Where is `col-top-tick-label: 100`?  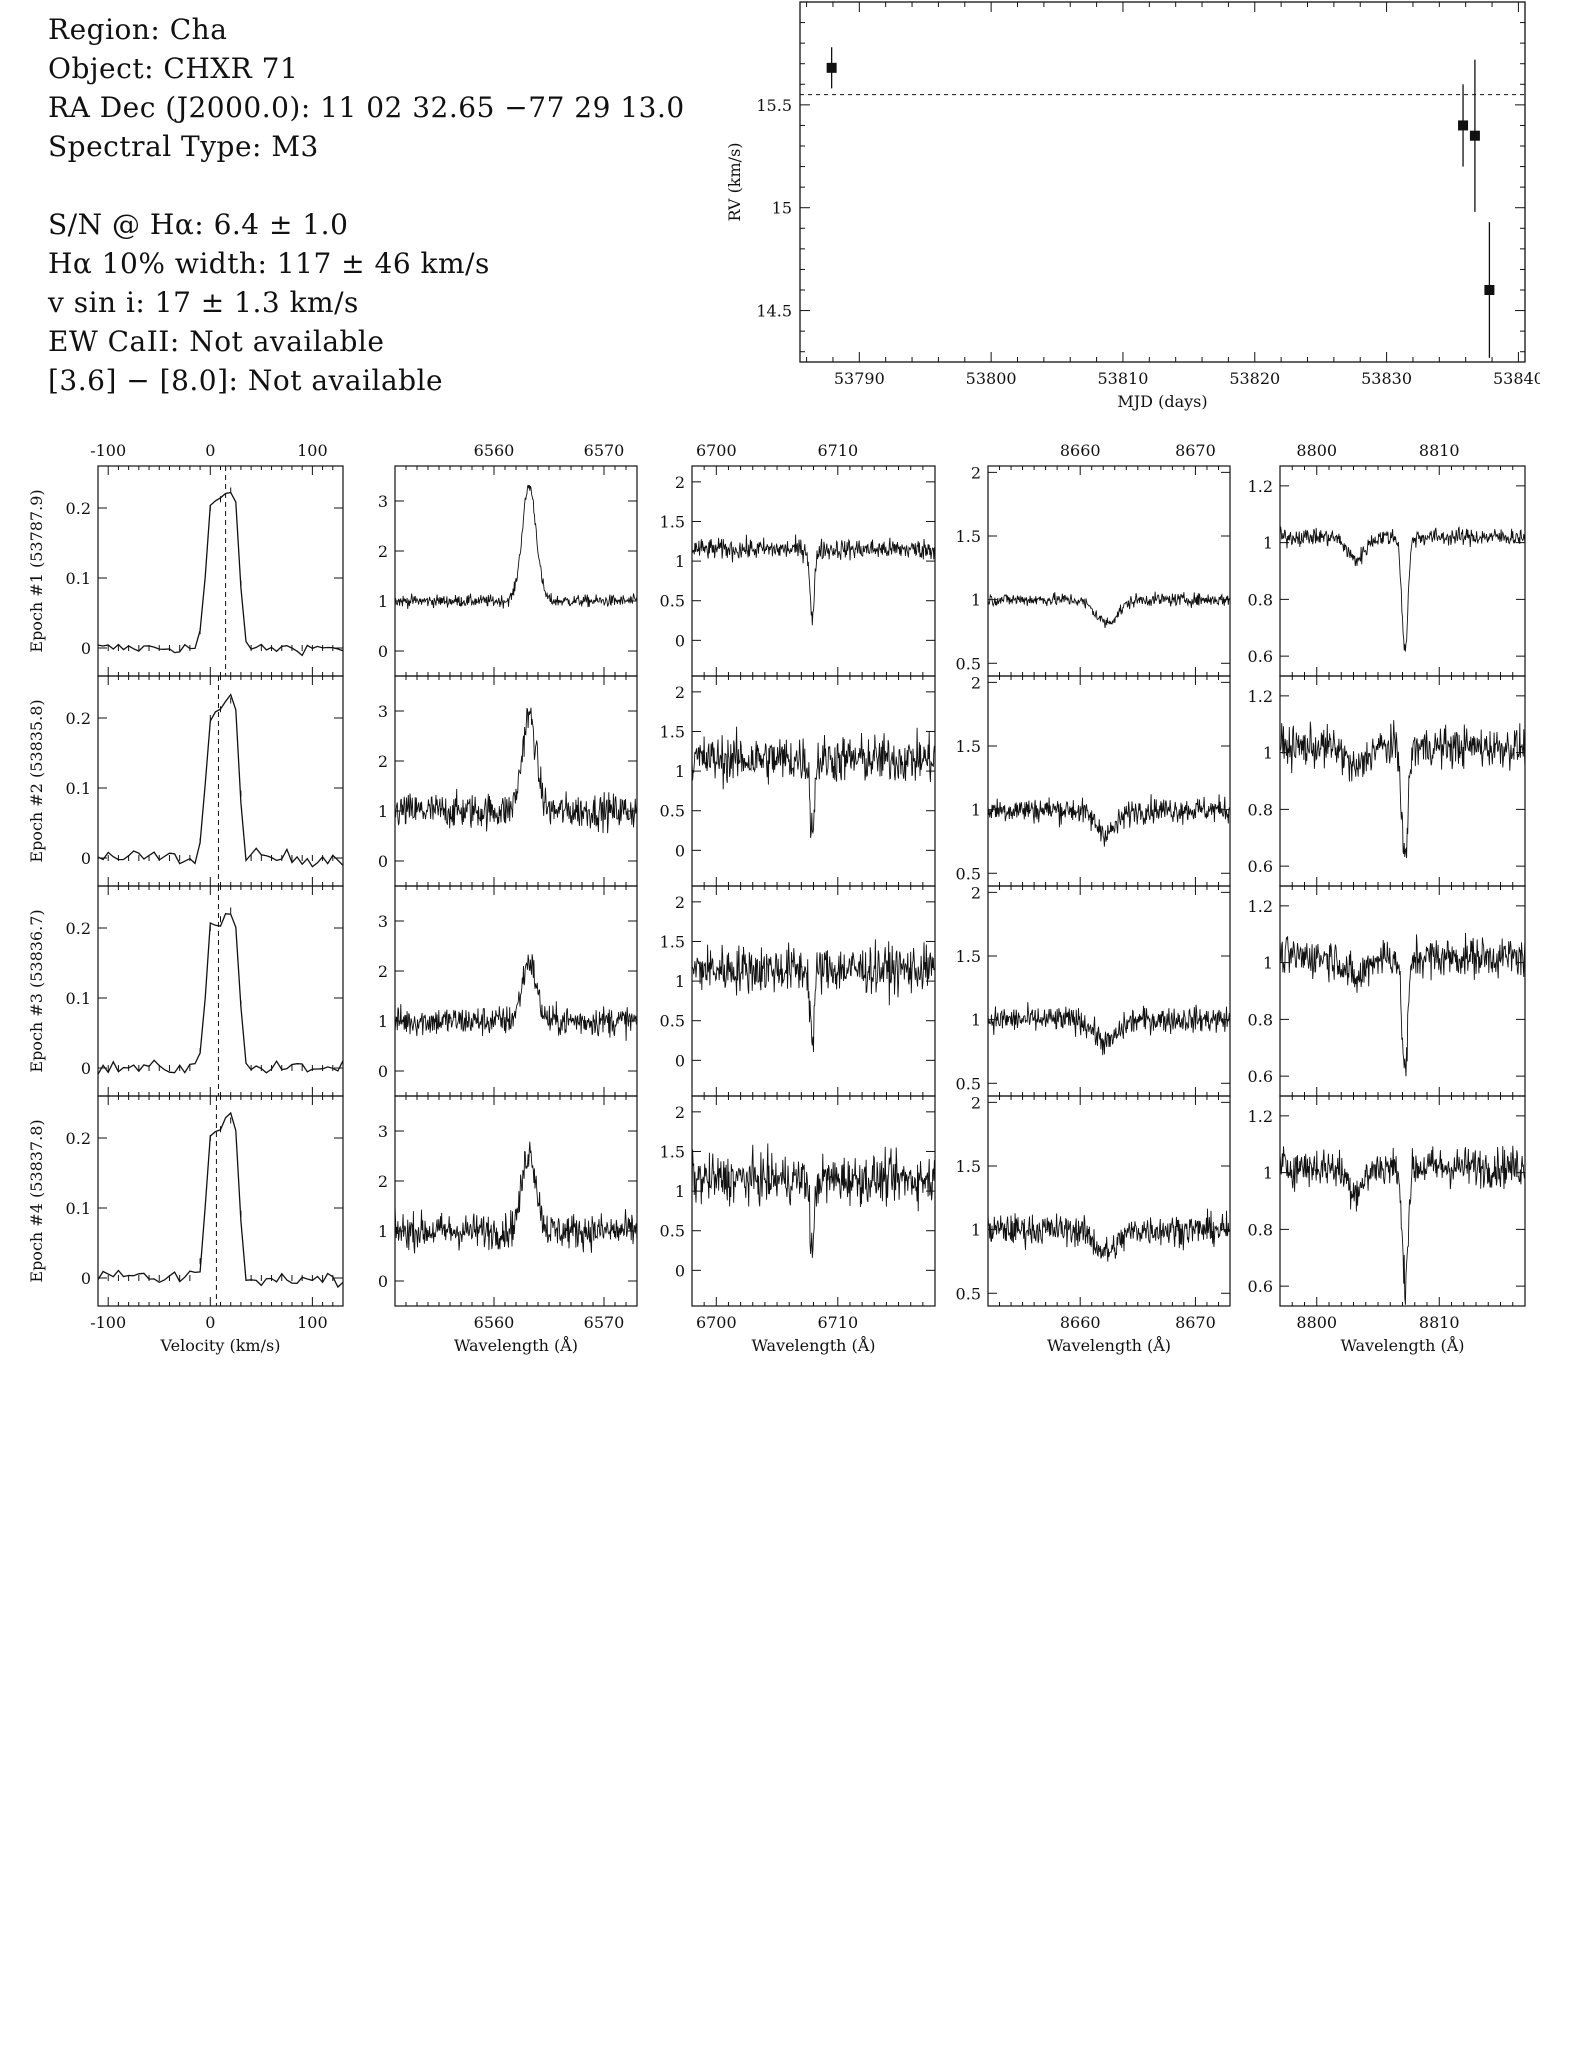
col-top-tick-label: 100 is located at coordinates (312, 450).